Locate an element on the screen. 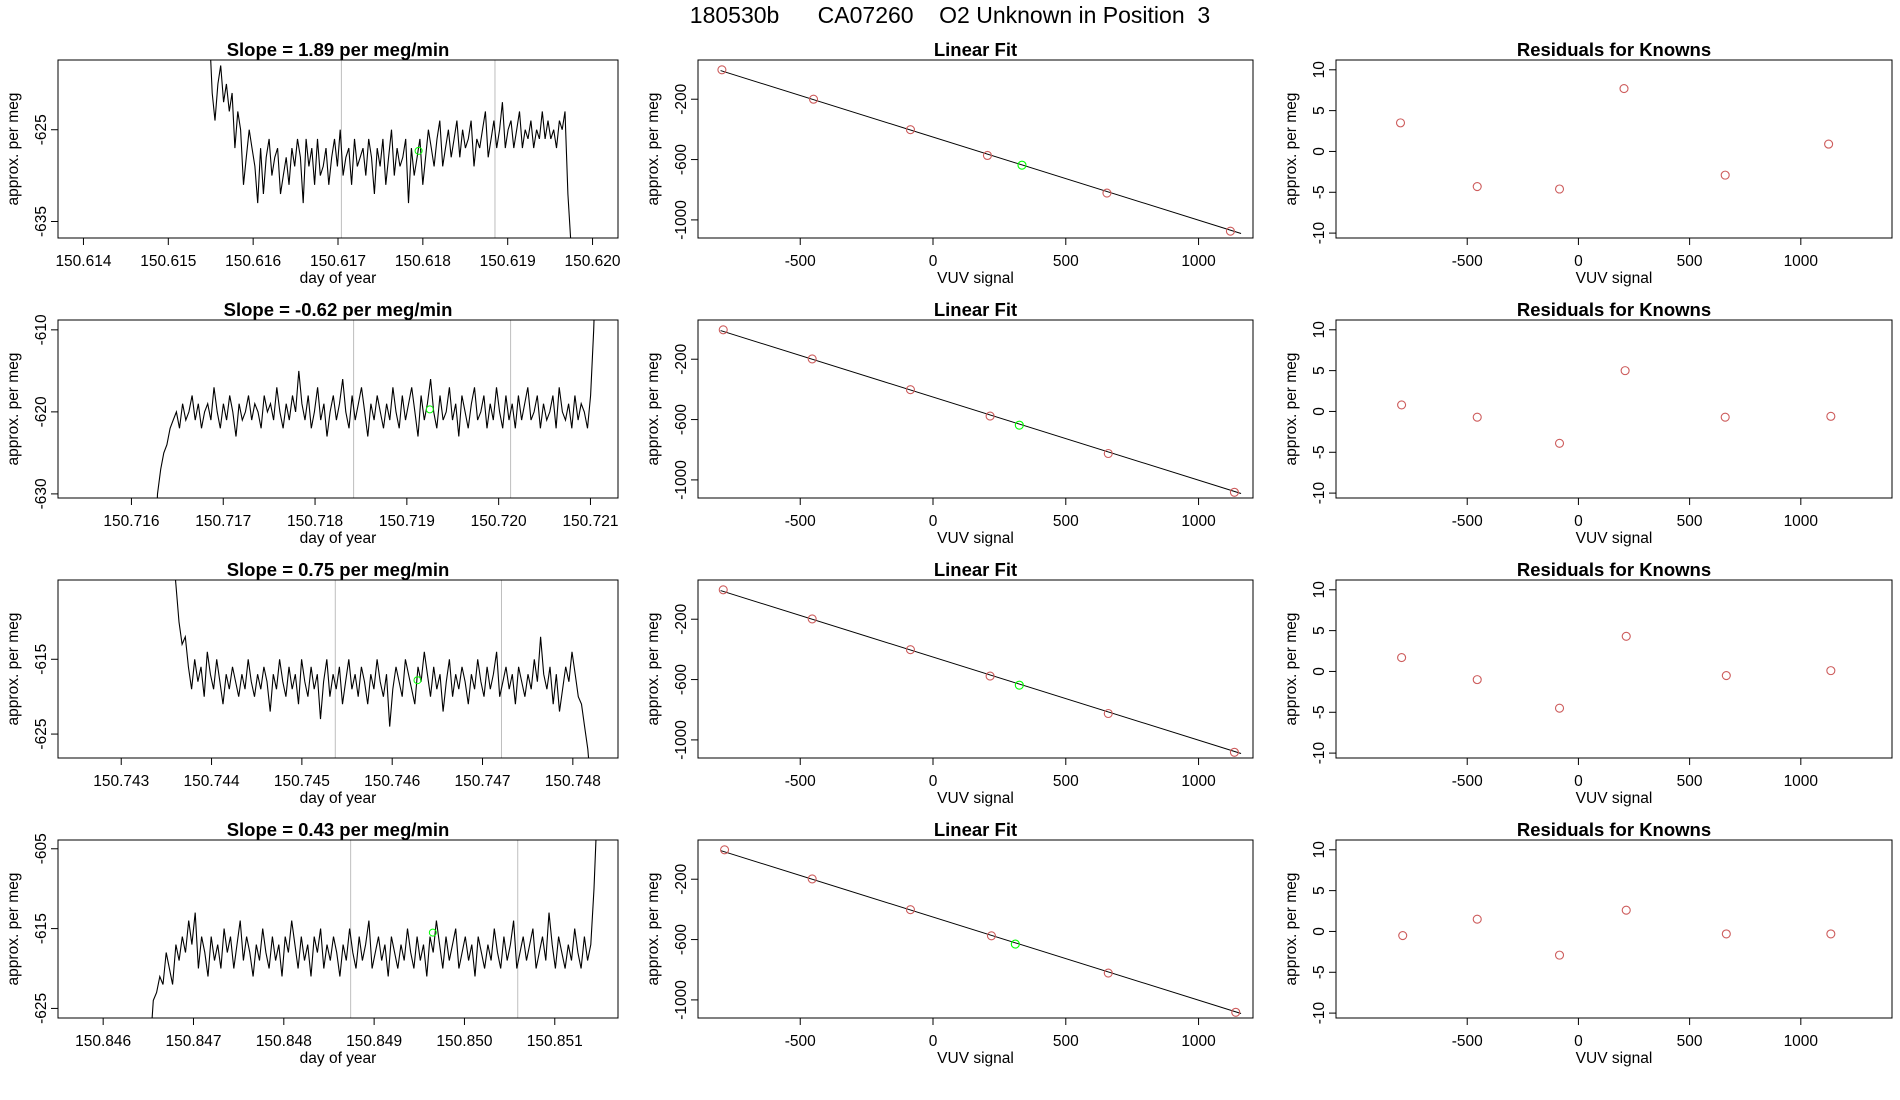  plot-title: Slope = -0.62 per meg/min is located at coordinates (338, 309).